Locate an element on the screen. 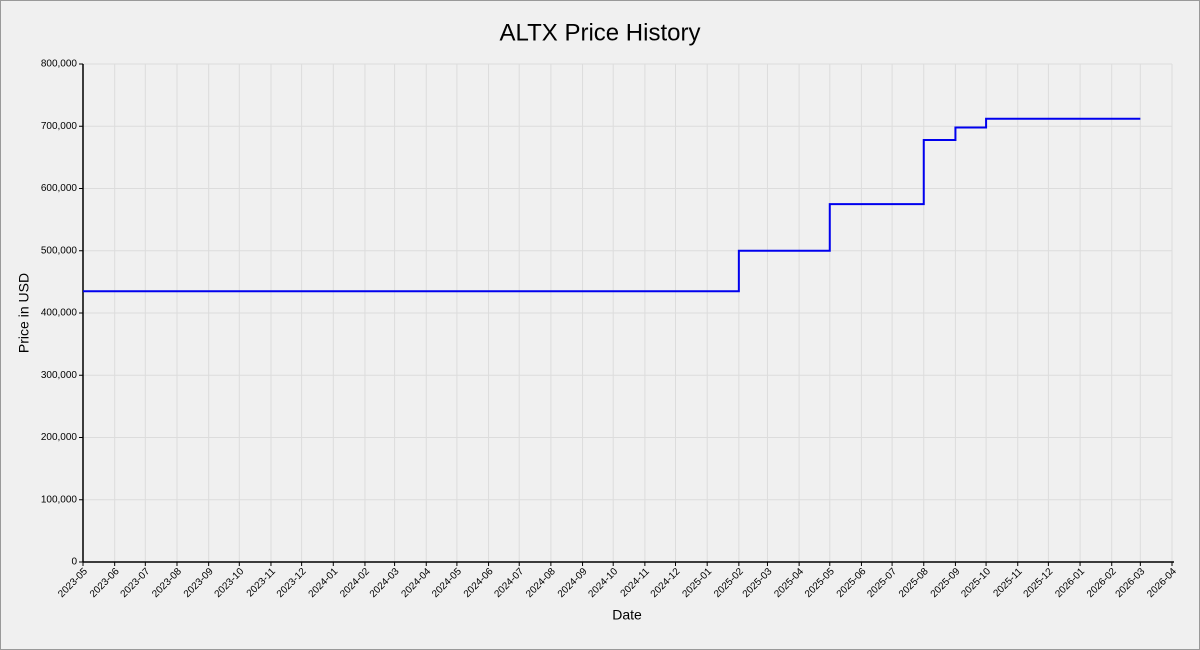  y-tick-label: 600,000 is located at coordinates (59, 188).